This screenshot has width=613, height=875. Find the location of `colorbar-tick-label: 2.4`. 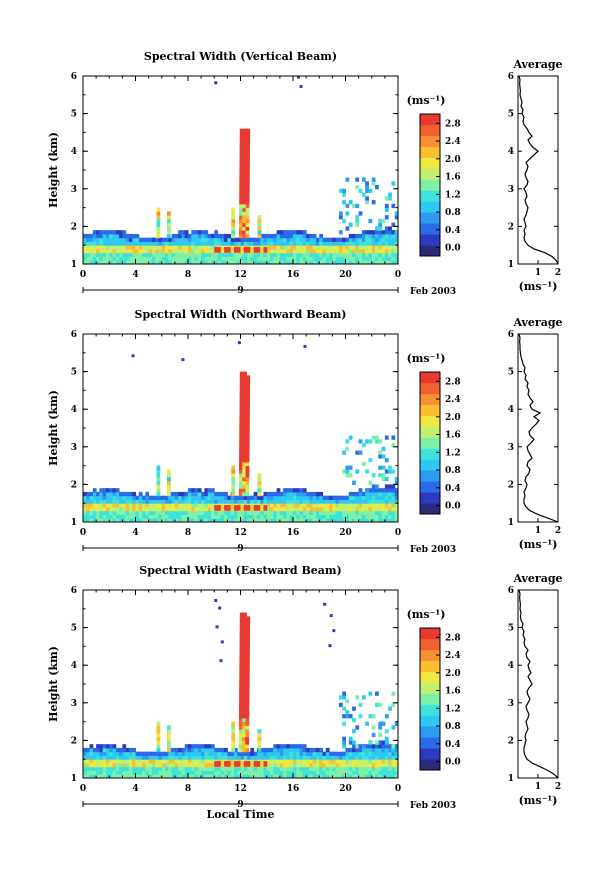

colorbar-tick-label: 2.4 is located at coordinates (453, 400).